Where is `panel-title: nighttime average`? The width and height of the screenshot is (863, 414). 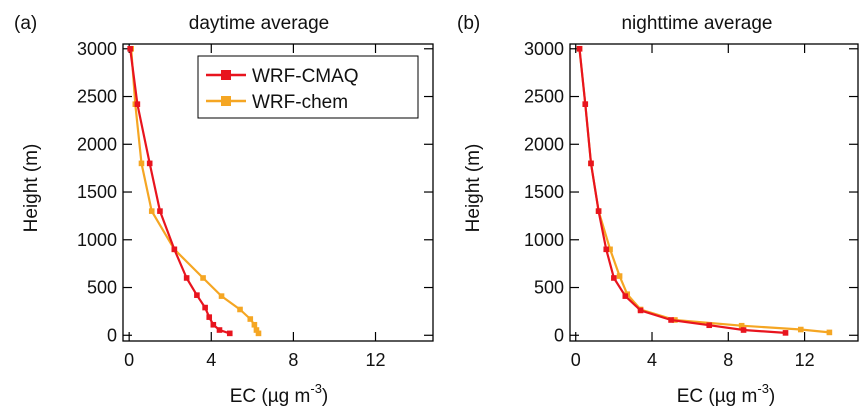
panel-title: nighttime average is located at coordinates (696, 23).